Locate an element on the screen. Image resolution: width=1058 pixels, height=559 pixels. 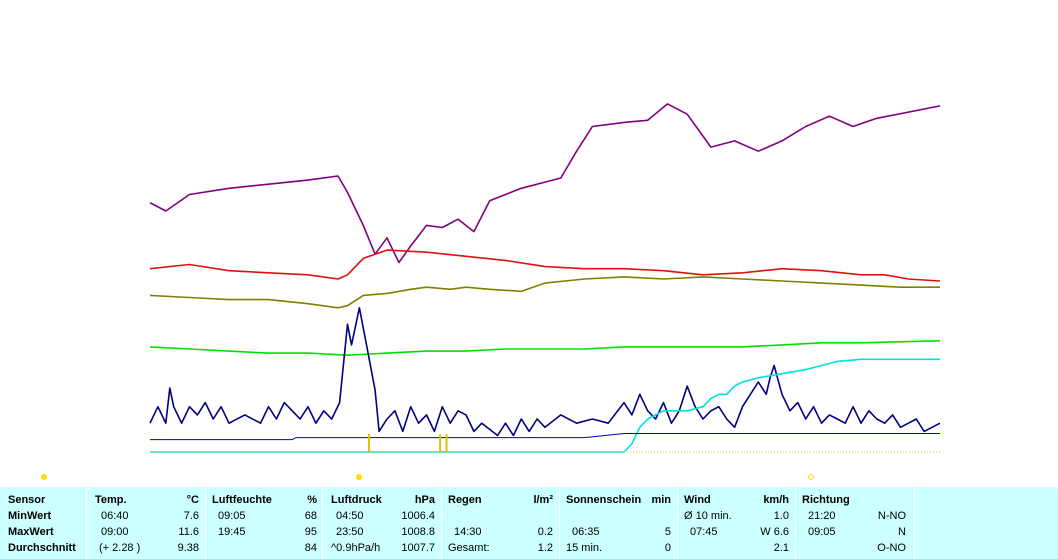
wind-average-line is located at coordinates (545, 437).